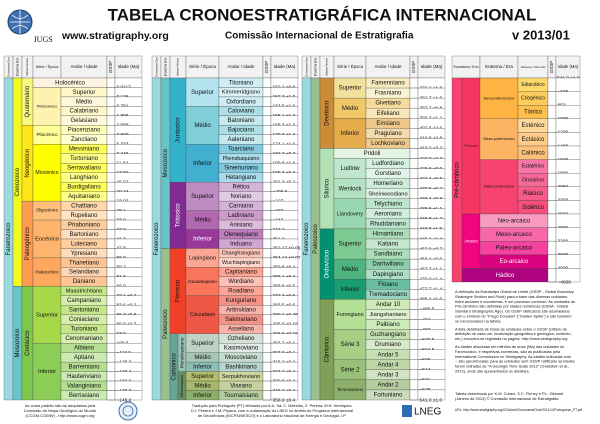 Image resolution: width=600 pixels, height=424 pixels. What do you see at coordinates (84, 282) in the screenshot?
I see `stage-name: Daniano` at bounding box center [84, 282].